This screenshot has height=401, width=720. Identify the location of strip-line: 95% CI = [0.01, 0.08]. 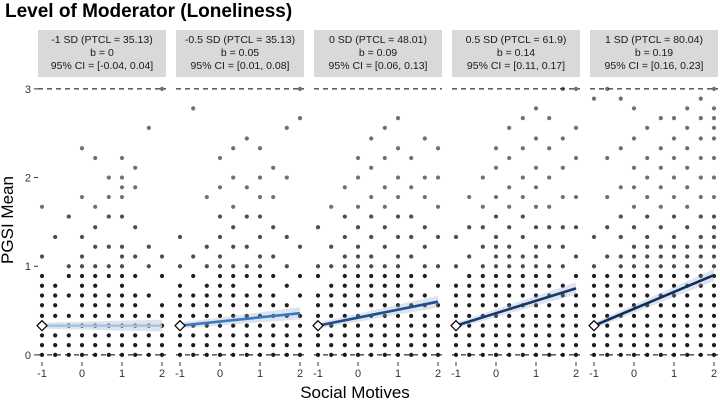
(240, 66).